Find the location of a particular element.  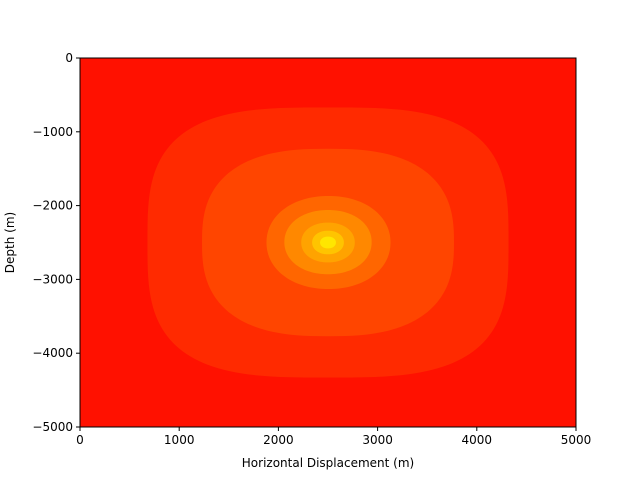

x-tick-label: 4000 is located at coordinates (477, 440).